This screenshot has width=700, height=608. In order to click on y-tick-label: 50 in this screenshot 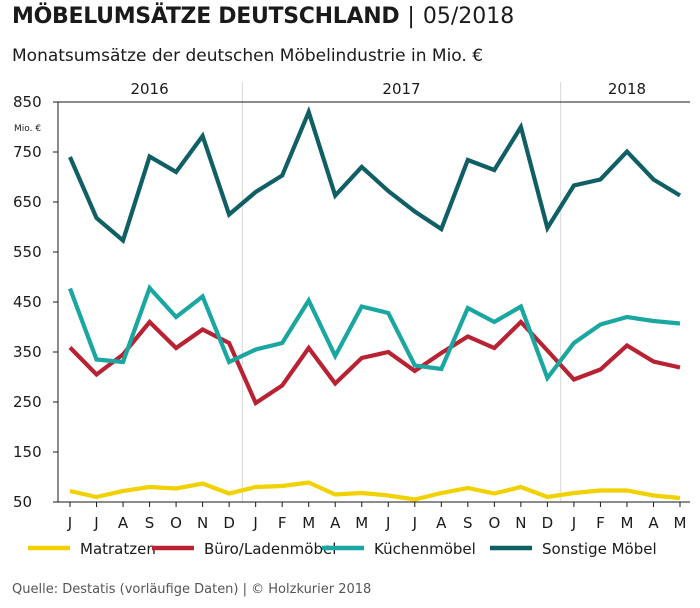, I will do `click(22, 502)`.